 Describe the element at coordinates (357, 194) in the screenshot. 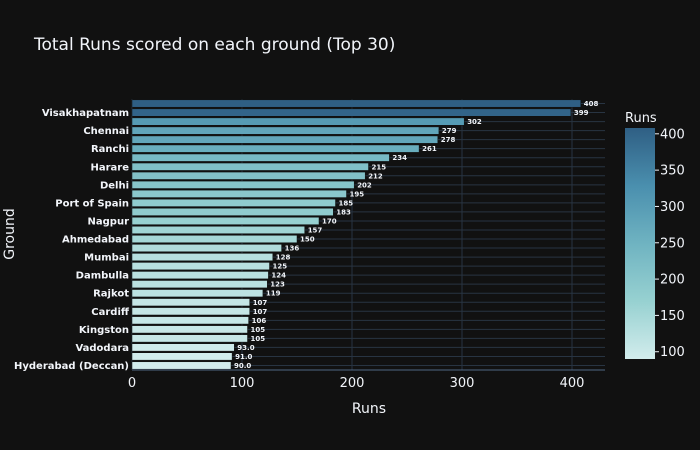

I see `data-label: 195` at that location.